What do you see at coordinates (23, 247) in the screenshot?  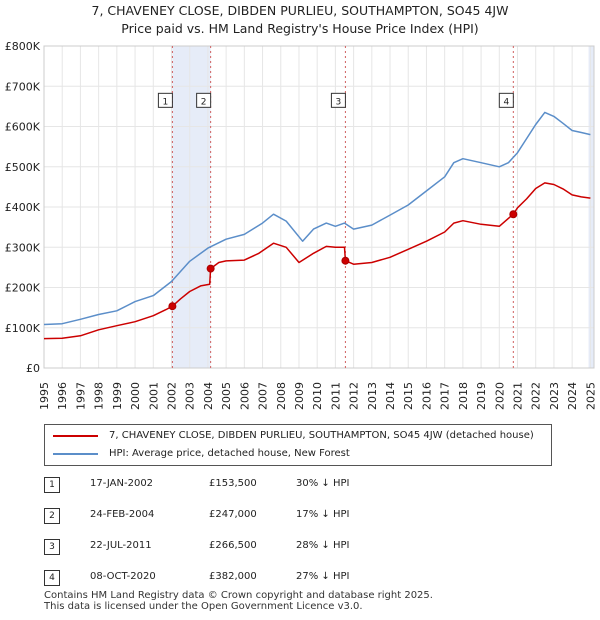 I see `y-tick-label: £300K` at bounding box center [23, 247].